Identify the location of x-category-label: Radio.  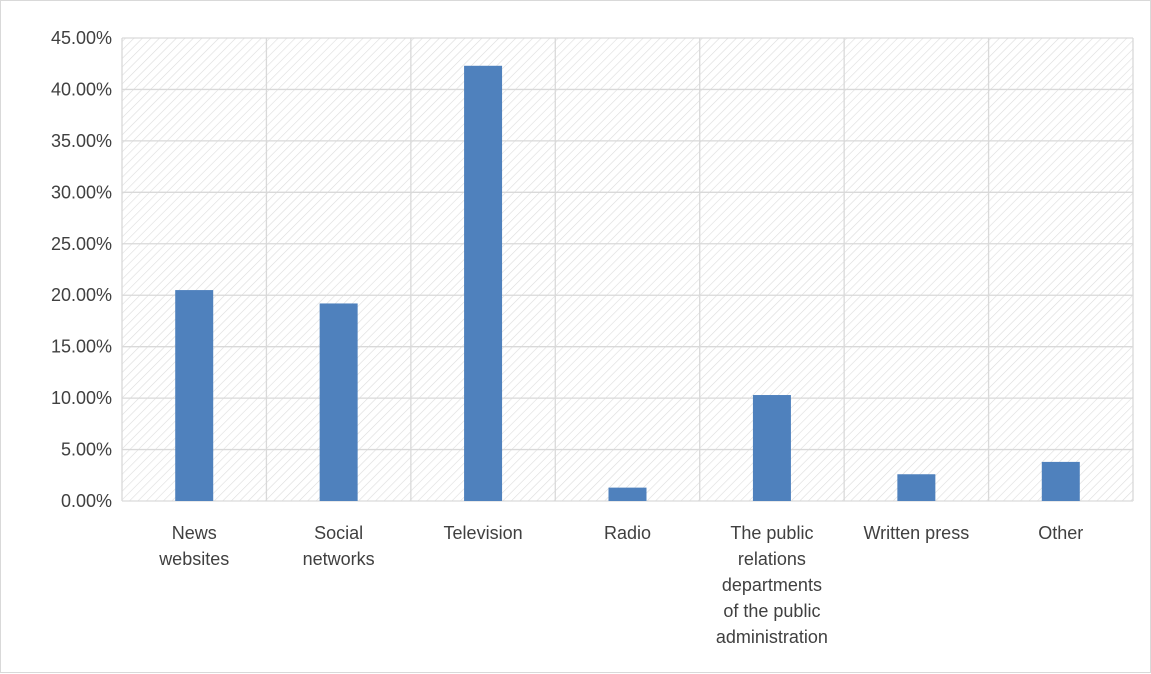
(627, 533).